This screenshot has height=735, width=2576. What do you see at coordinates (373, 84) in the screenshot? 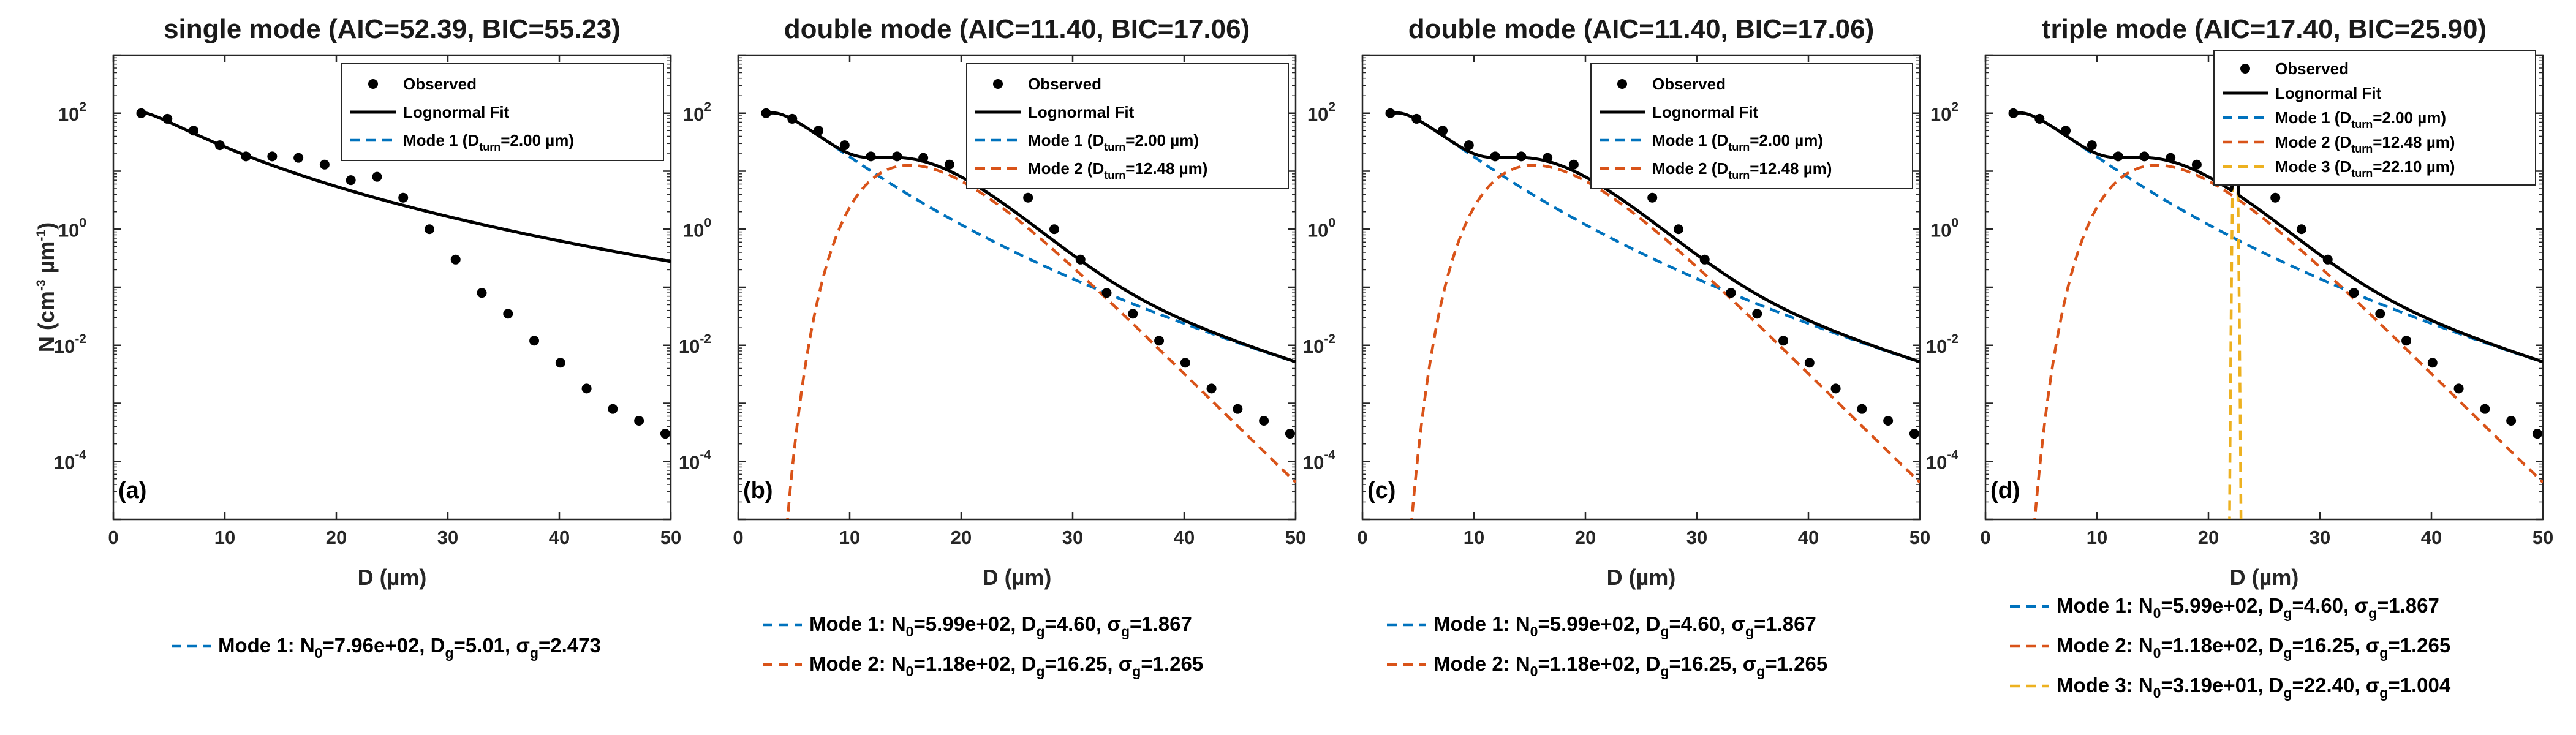
I see `legend-observed-marker` at bounding box center [373, 84].